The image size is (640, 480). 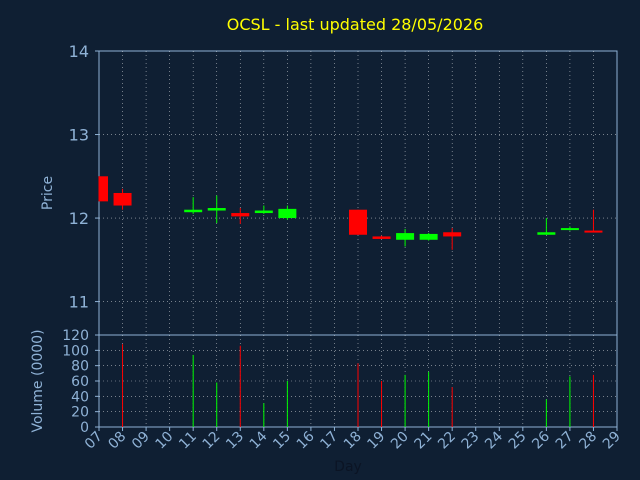 What do you see at coordinates (212, 441) in the screenshot?
I see `x-tick-label: 12` at bounding box center [212, 441].